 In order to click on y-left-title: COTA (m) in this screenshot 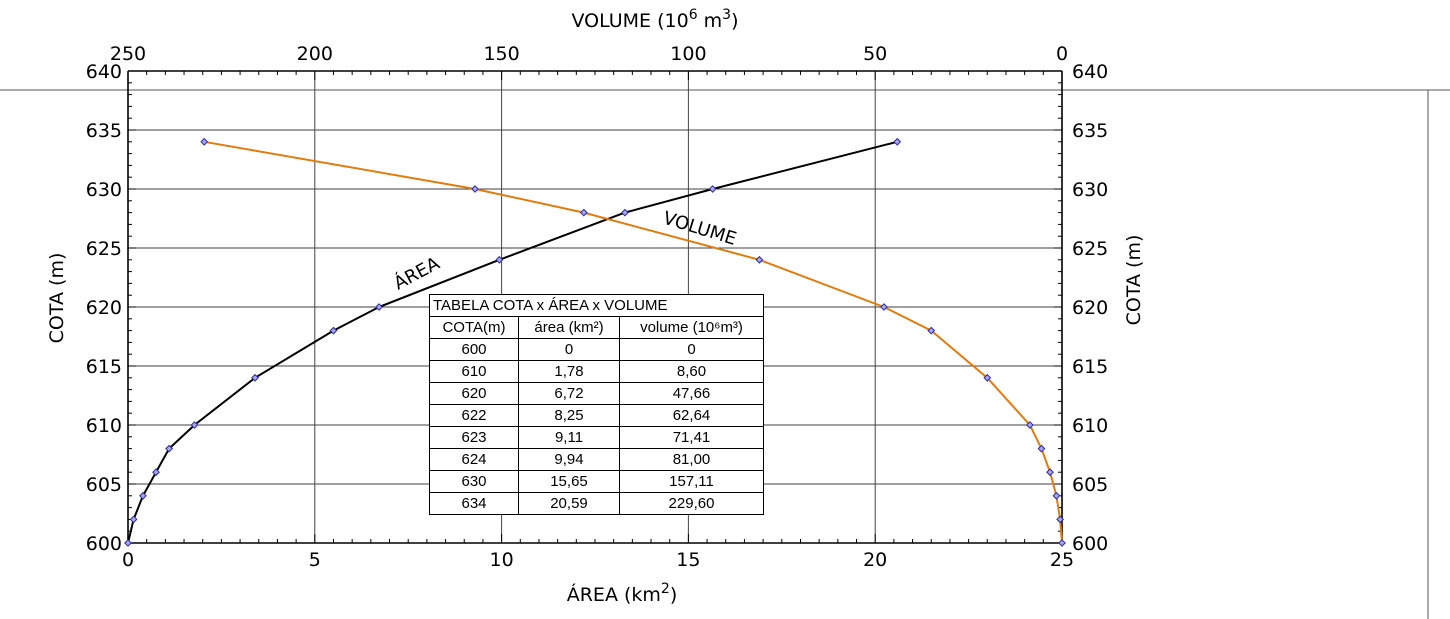, I will do `click(57, 298)`.